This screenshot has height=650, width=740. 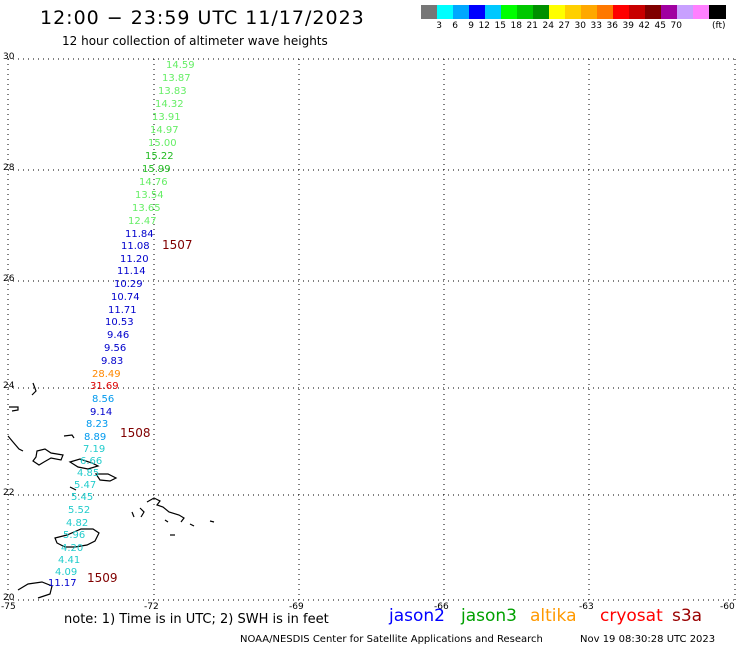 I want to click on wave-height-value: 14.59, so click(x=180, y=65).